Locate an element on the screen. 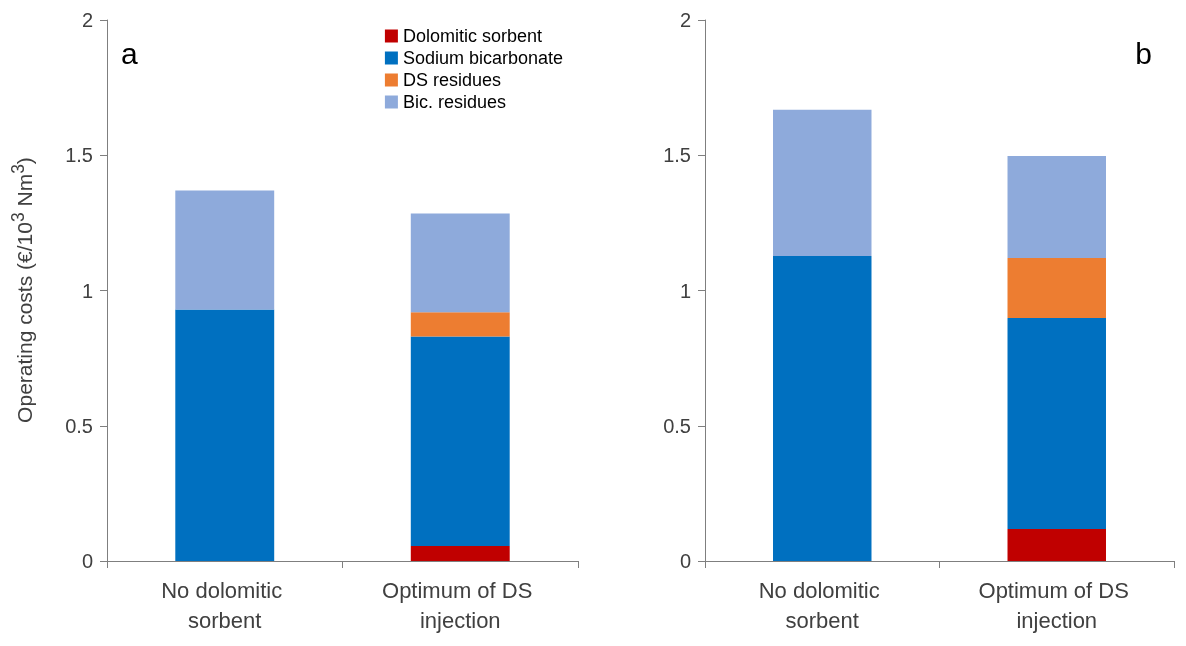  legend-label: DS residues is located at coordinates (451, 80).